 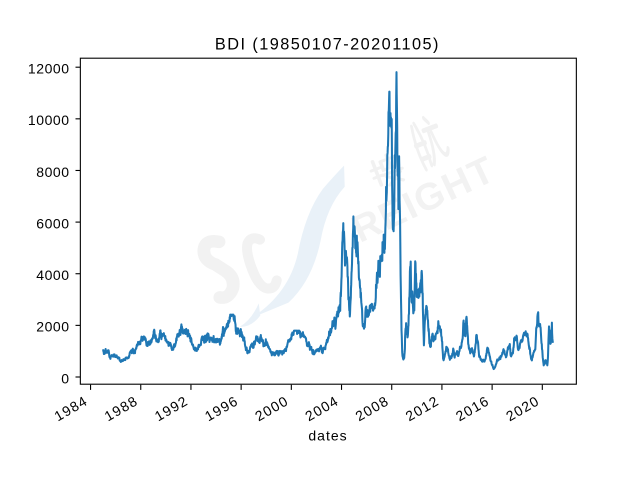 What do you see at coordinates (327, 435) in the screenshot?
I see `svg-text: dates` at bounding box center [327, 435].